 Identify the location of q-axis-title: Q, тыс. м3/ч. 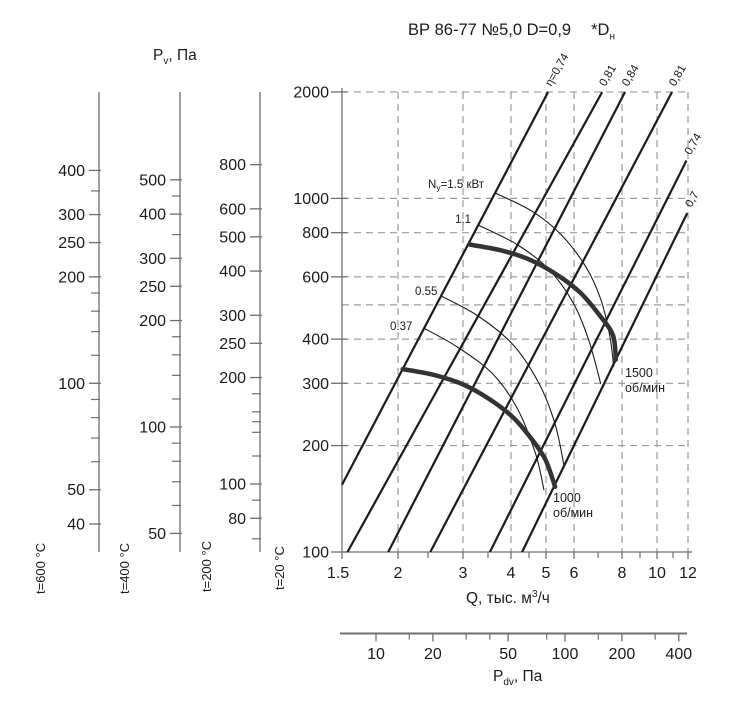
(508, 598).